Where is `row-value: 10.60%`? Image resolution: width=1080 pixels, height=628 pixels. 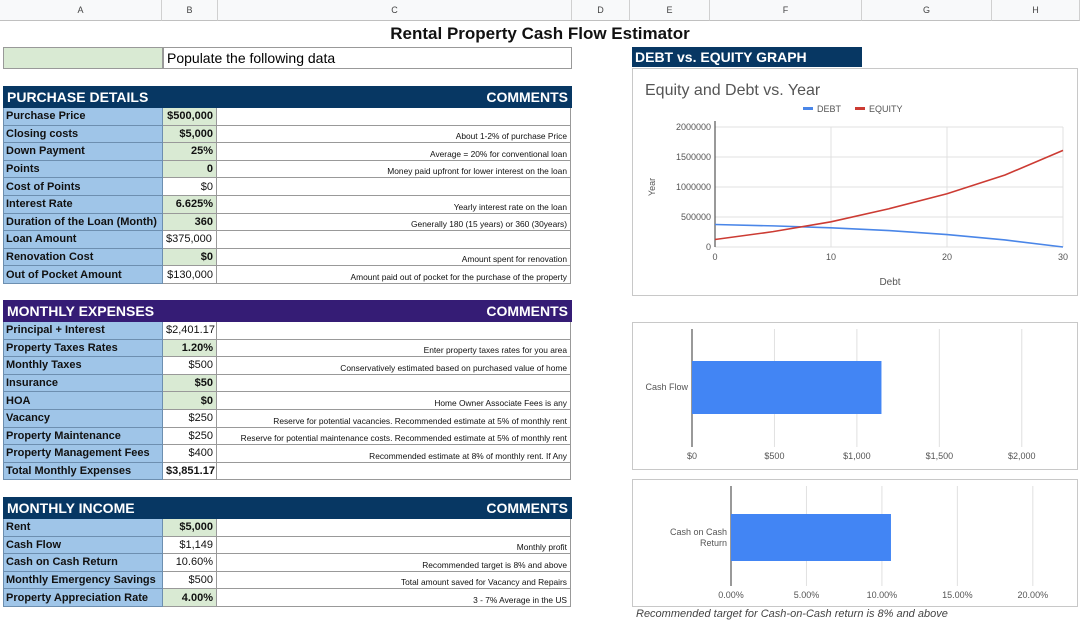
row-value: 10.60% is located at coordinates (190, 563).